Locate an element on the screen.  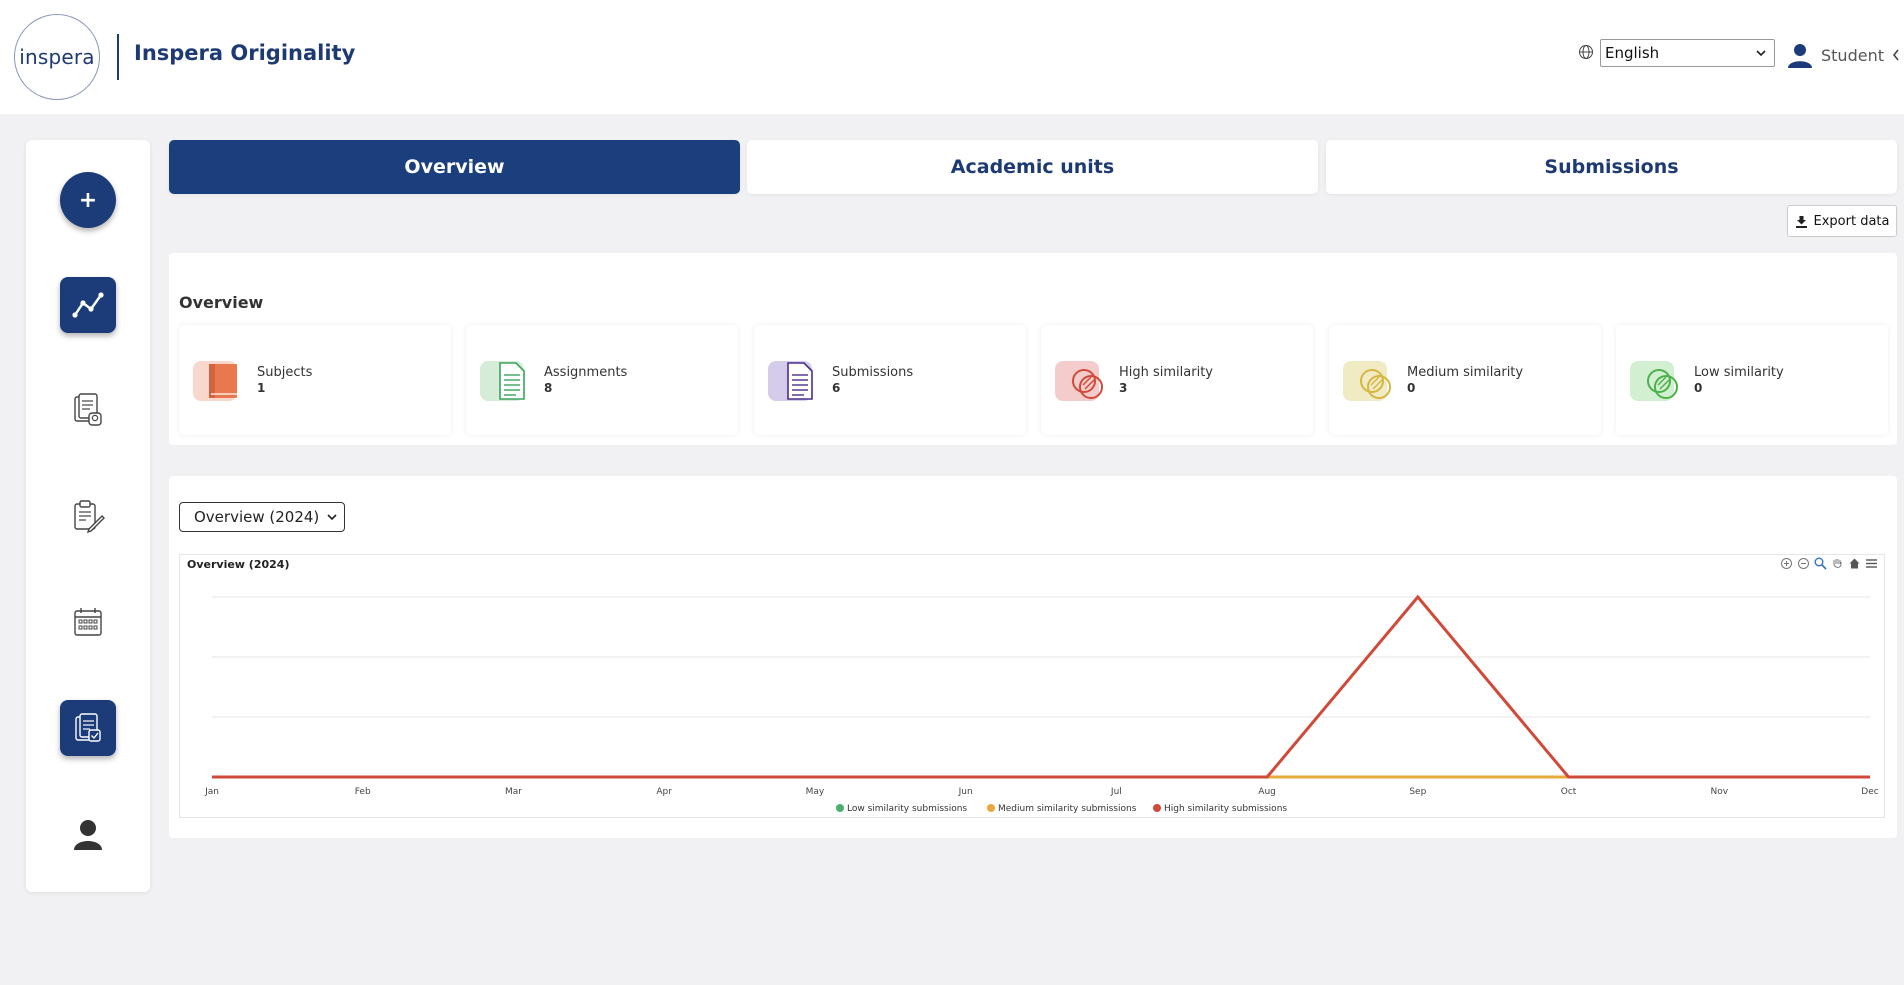
x-tick-label: Nov is located at coordinates (1719, 792).